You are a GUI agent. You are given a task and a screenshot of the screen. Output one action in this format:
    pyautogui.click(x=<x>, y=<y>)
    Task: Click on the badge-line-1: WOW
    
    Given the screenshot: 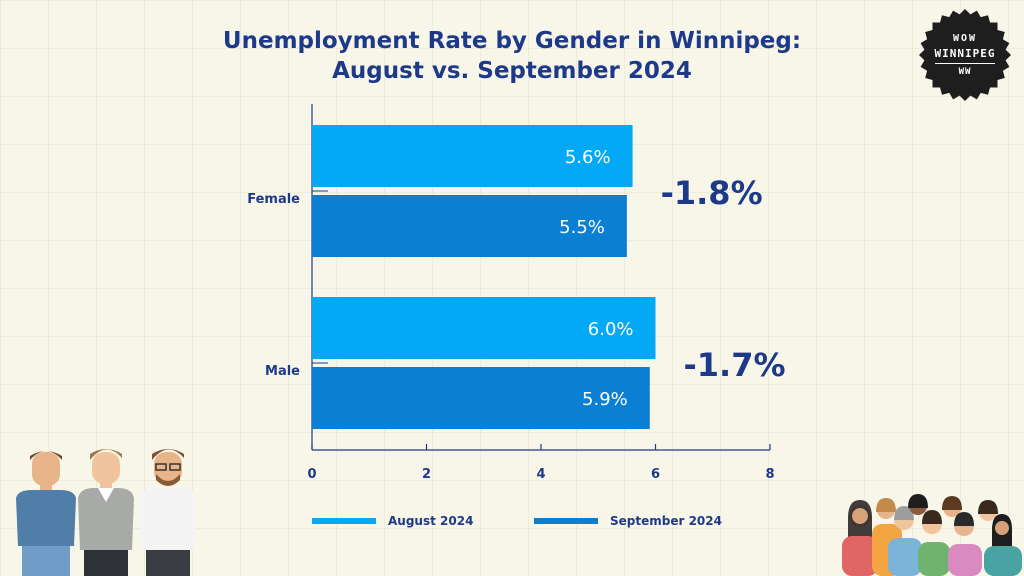 What is the action you would take?
    pyautogui.click(x=965, y=38)
    